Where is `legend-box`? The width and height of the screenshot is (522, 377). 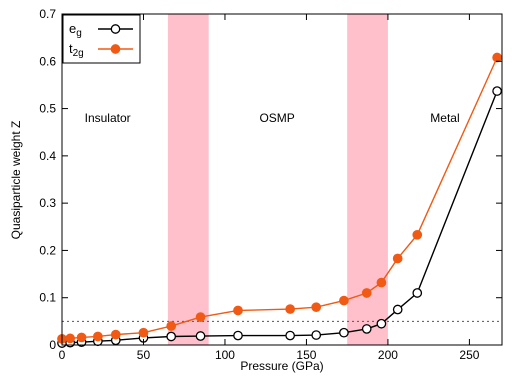 legend-box is located at coordinates (101, 39).